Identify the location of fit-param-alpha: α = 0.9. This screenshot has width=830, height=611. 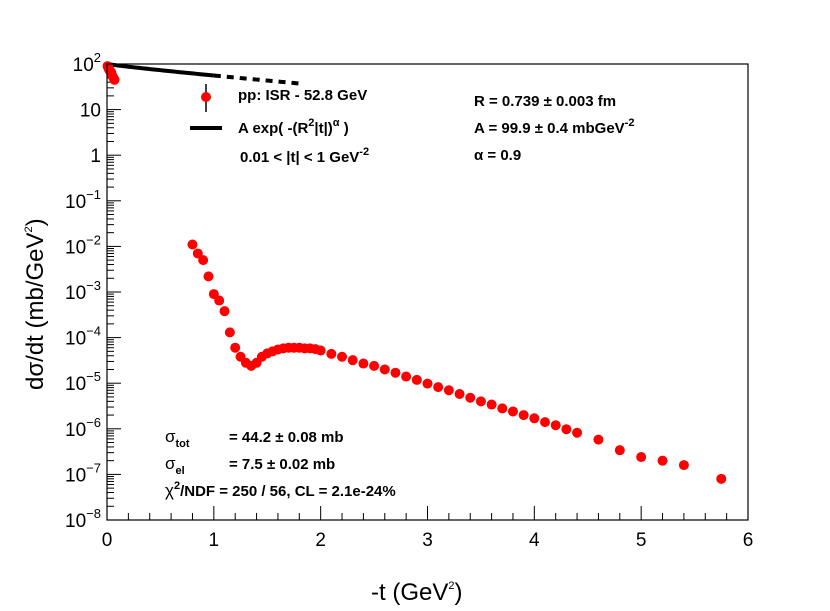
(497, 155).